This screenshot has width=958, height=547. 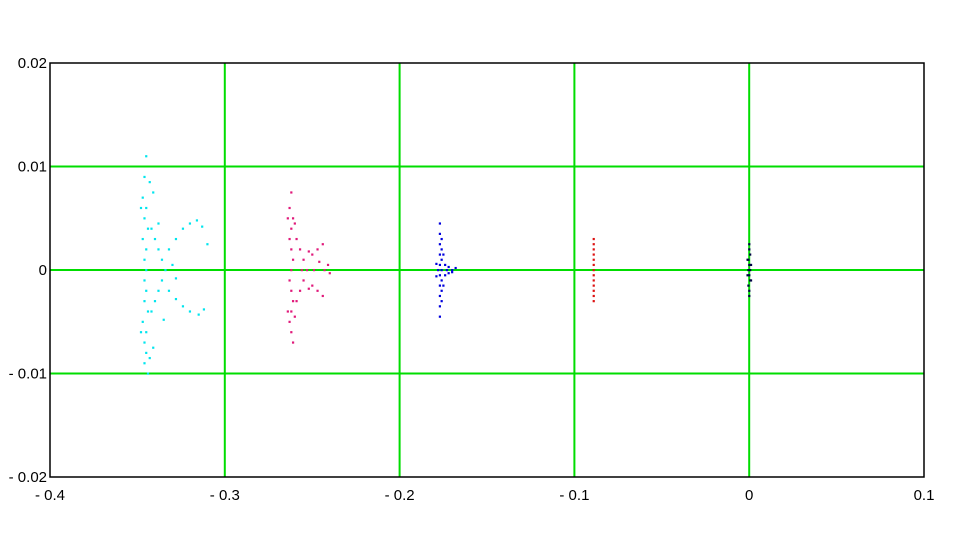 I want to click on y-tick-label: 0, so click(x=43, y=270).